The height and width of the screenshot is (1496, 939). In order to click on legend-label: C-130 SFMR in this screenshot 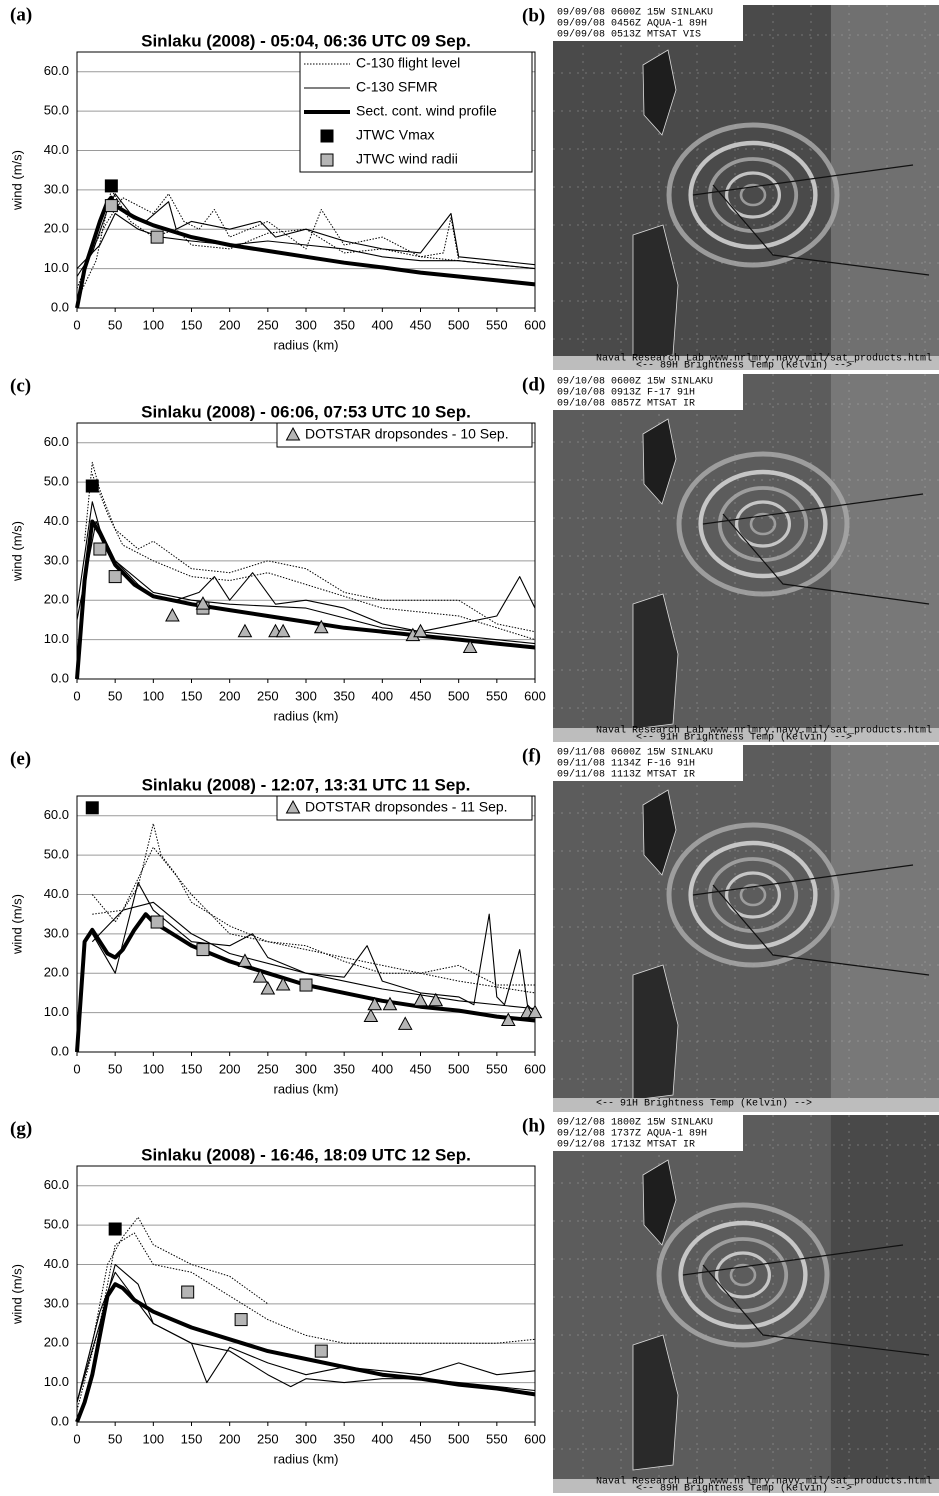, I will do `click(397, 87)`.